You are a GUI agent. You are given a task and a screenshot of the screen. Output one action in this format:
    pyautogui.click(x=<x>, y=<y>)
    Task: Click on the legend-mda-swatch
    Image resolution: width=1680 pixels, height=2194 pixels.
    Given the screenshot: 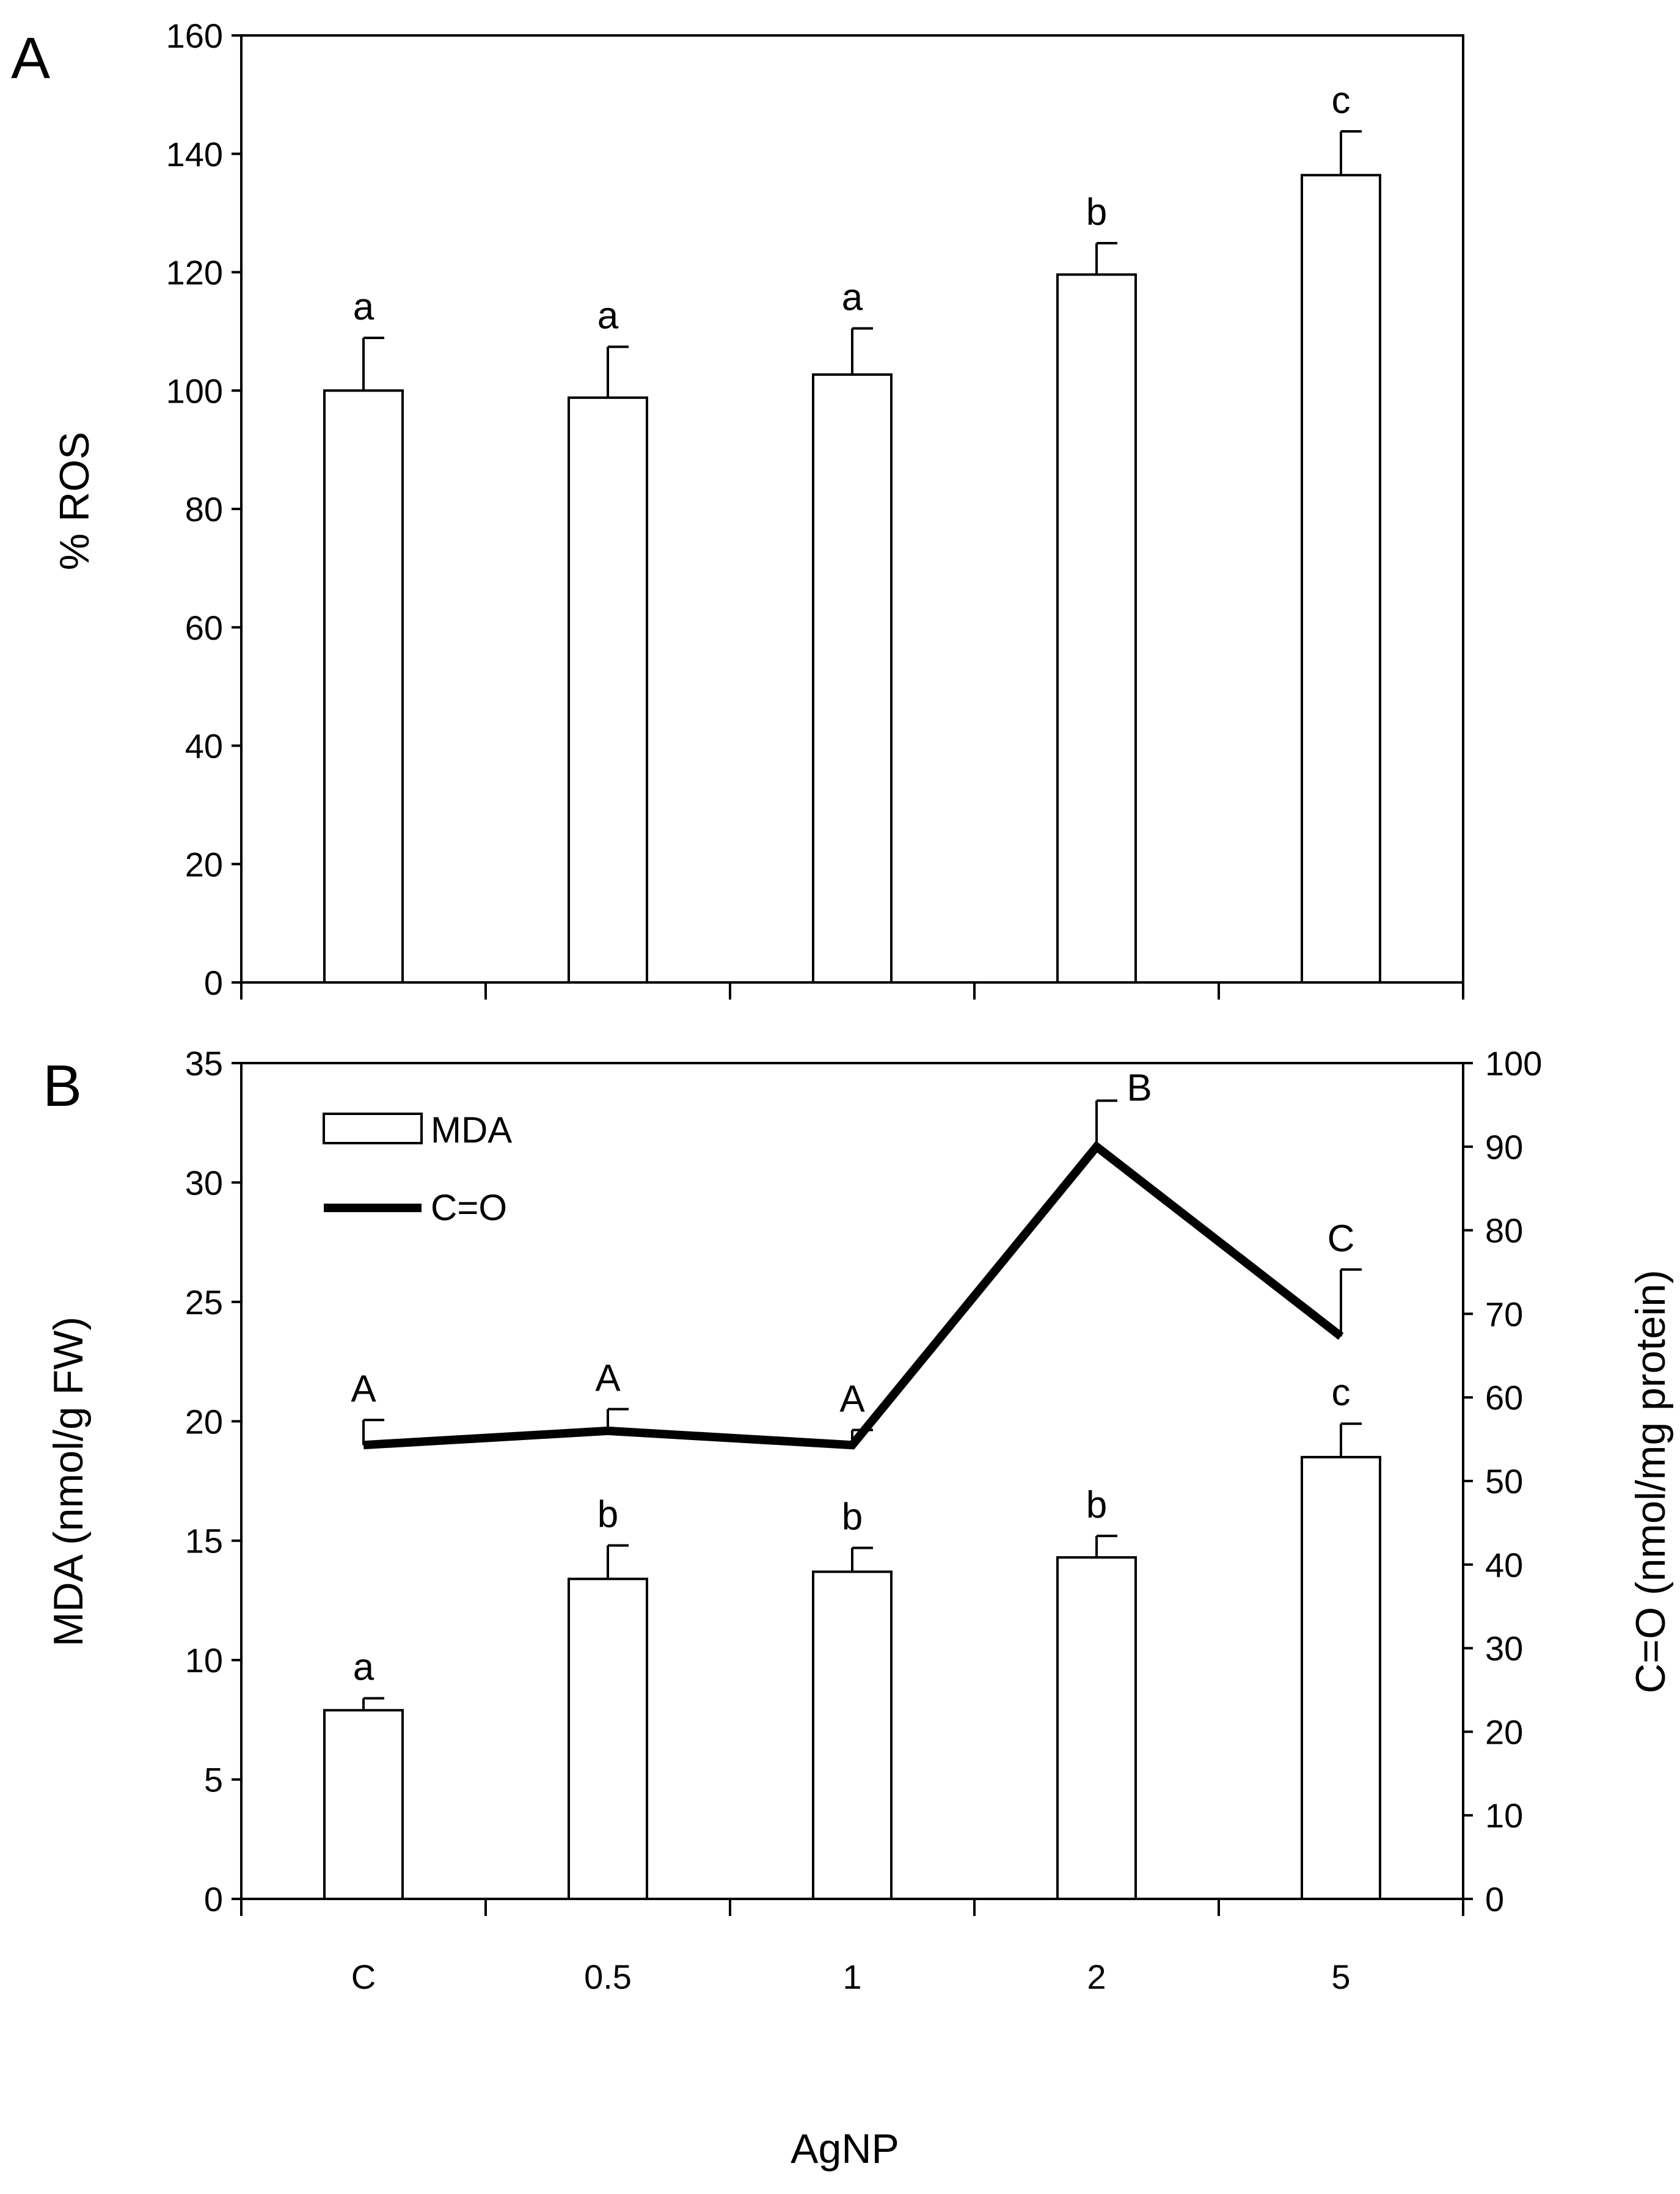 What is the action you would take?
    pyautogui.click(x=373, y=1128)
    